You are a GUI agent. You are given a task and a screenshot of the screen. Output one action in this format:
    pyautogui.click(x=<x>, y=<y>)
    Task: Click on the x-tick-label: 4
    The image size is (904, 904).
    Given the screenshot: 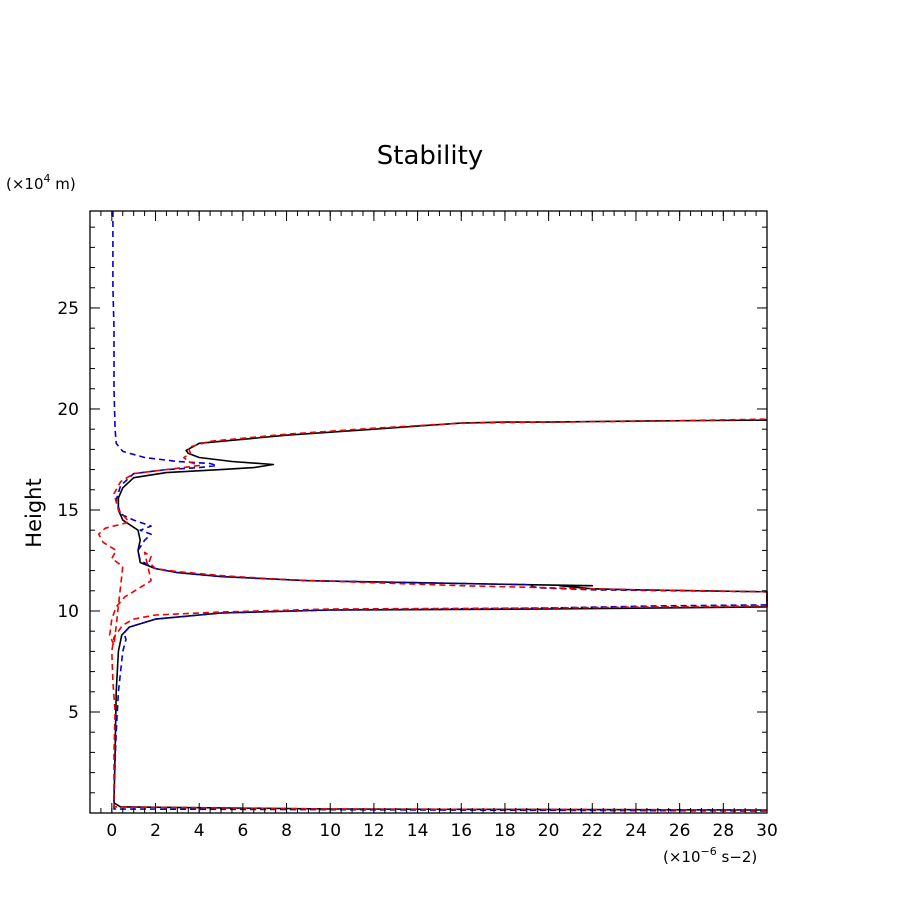 What is the action you would take?
    pyautogui.click(x=199, y=831)
    